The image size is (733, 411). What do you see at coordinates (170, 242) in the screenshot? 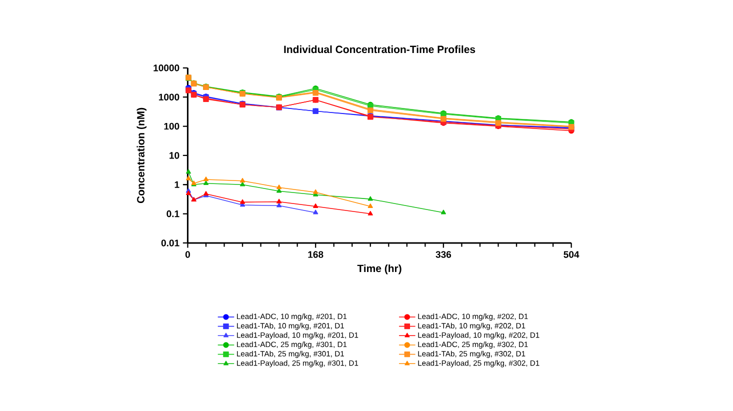
I see `y-tick-label: 0.01` at bounding box center [170, 242].